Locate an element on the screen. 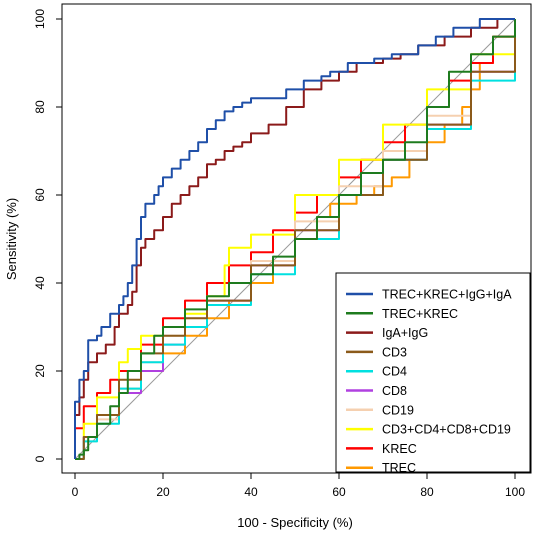  x-axis-label: 100 - Specificity (%) is located at coordinates (295, 522).